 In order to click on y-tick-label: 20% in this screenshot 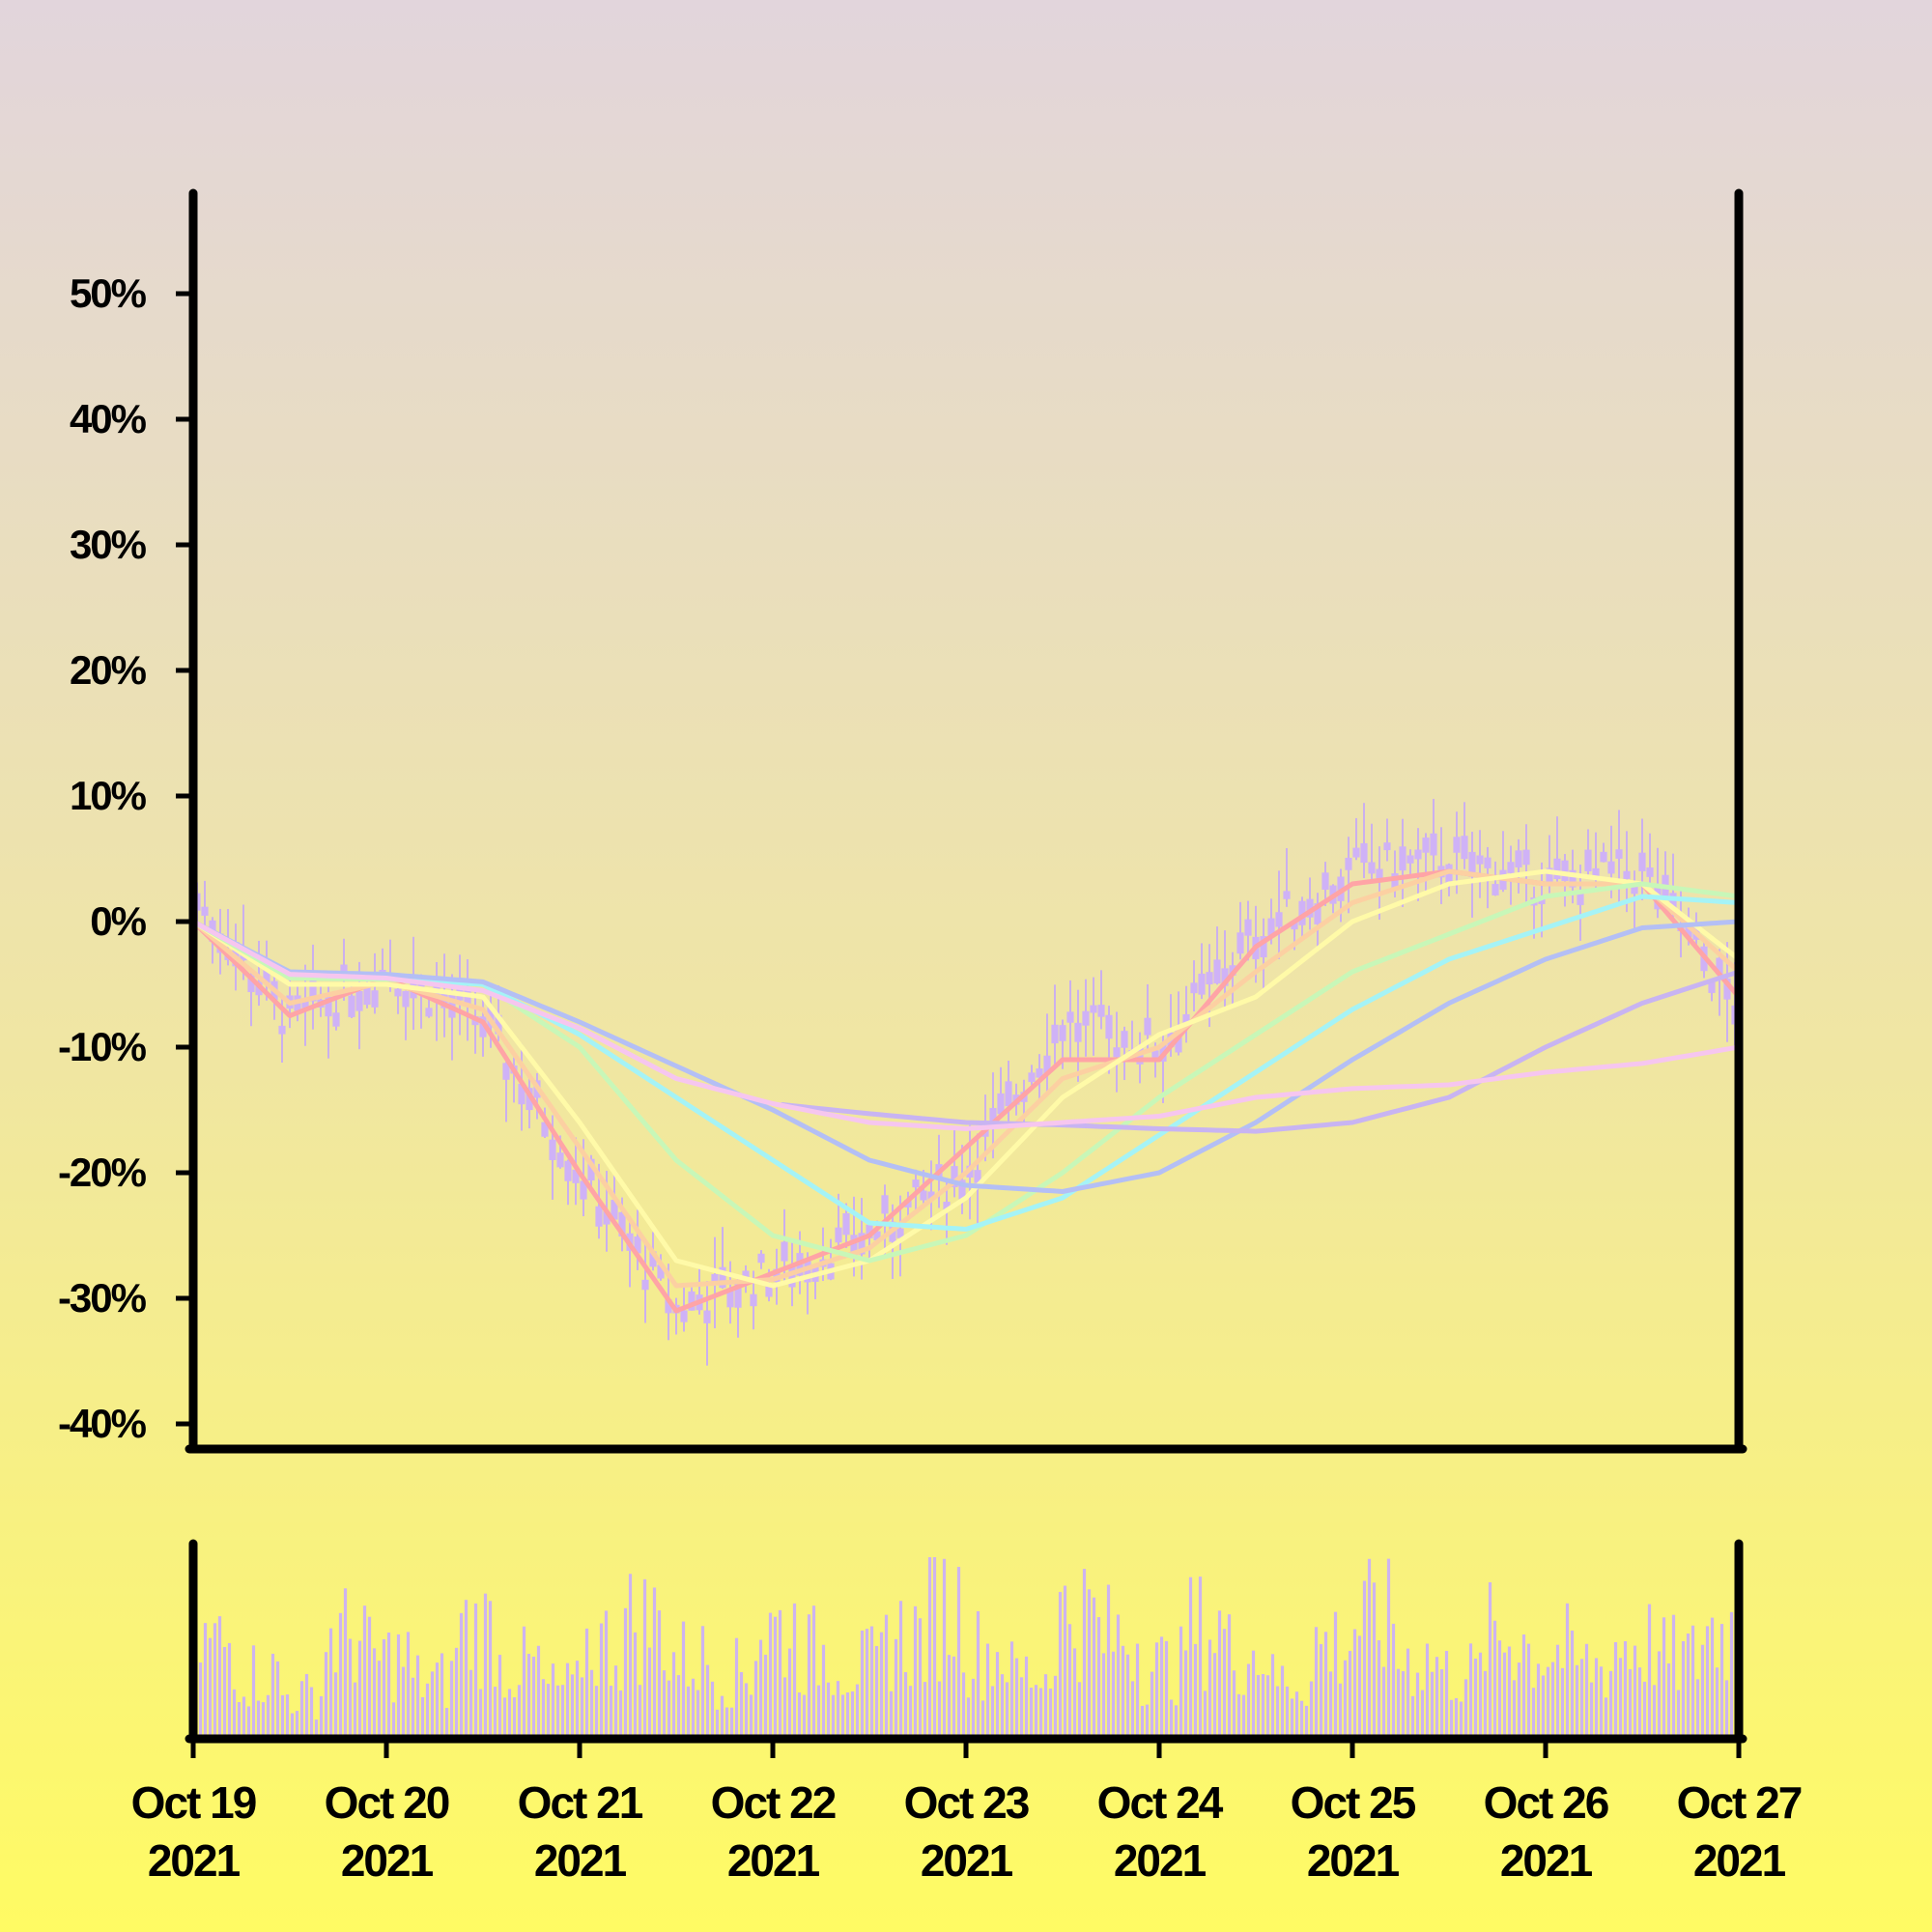, I will do `click(108, 670)`.